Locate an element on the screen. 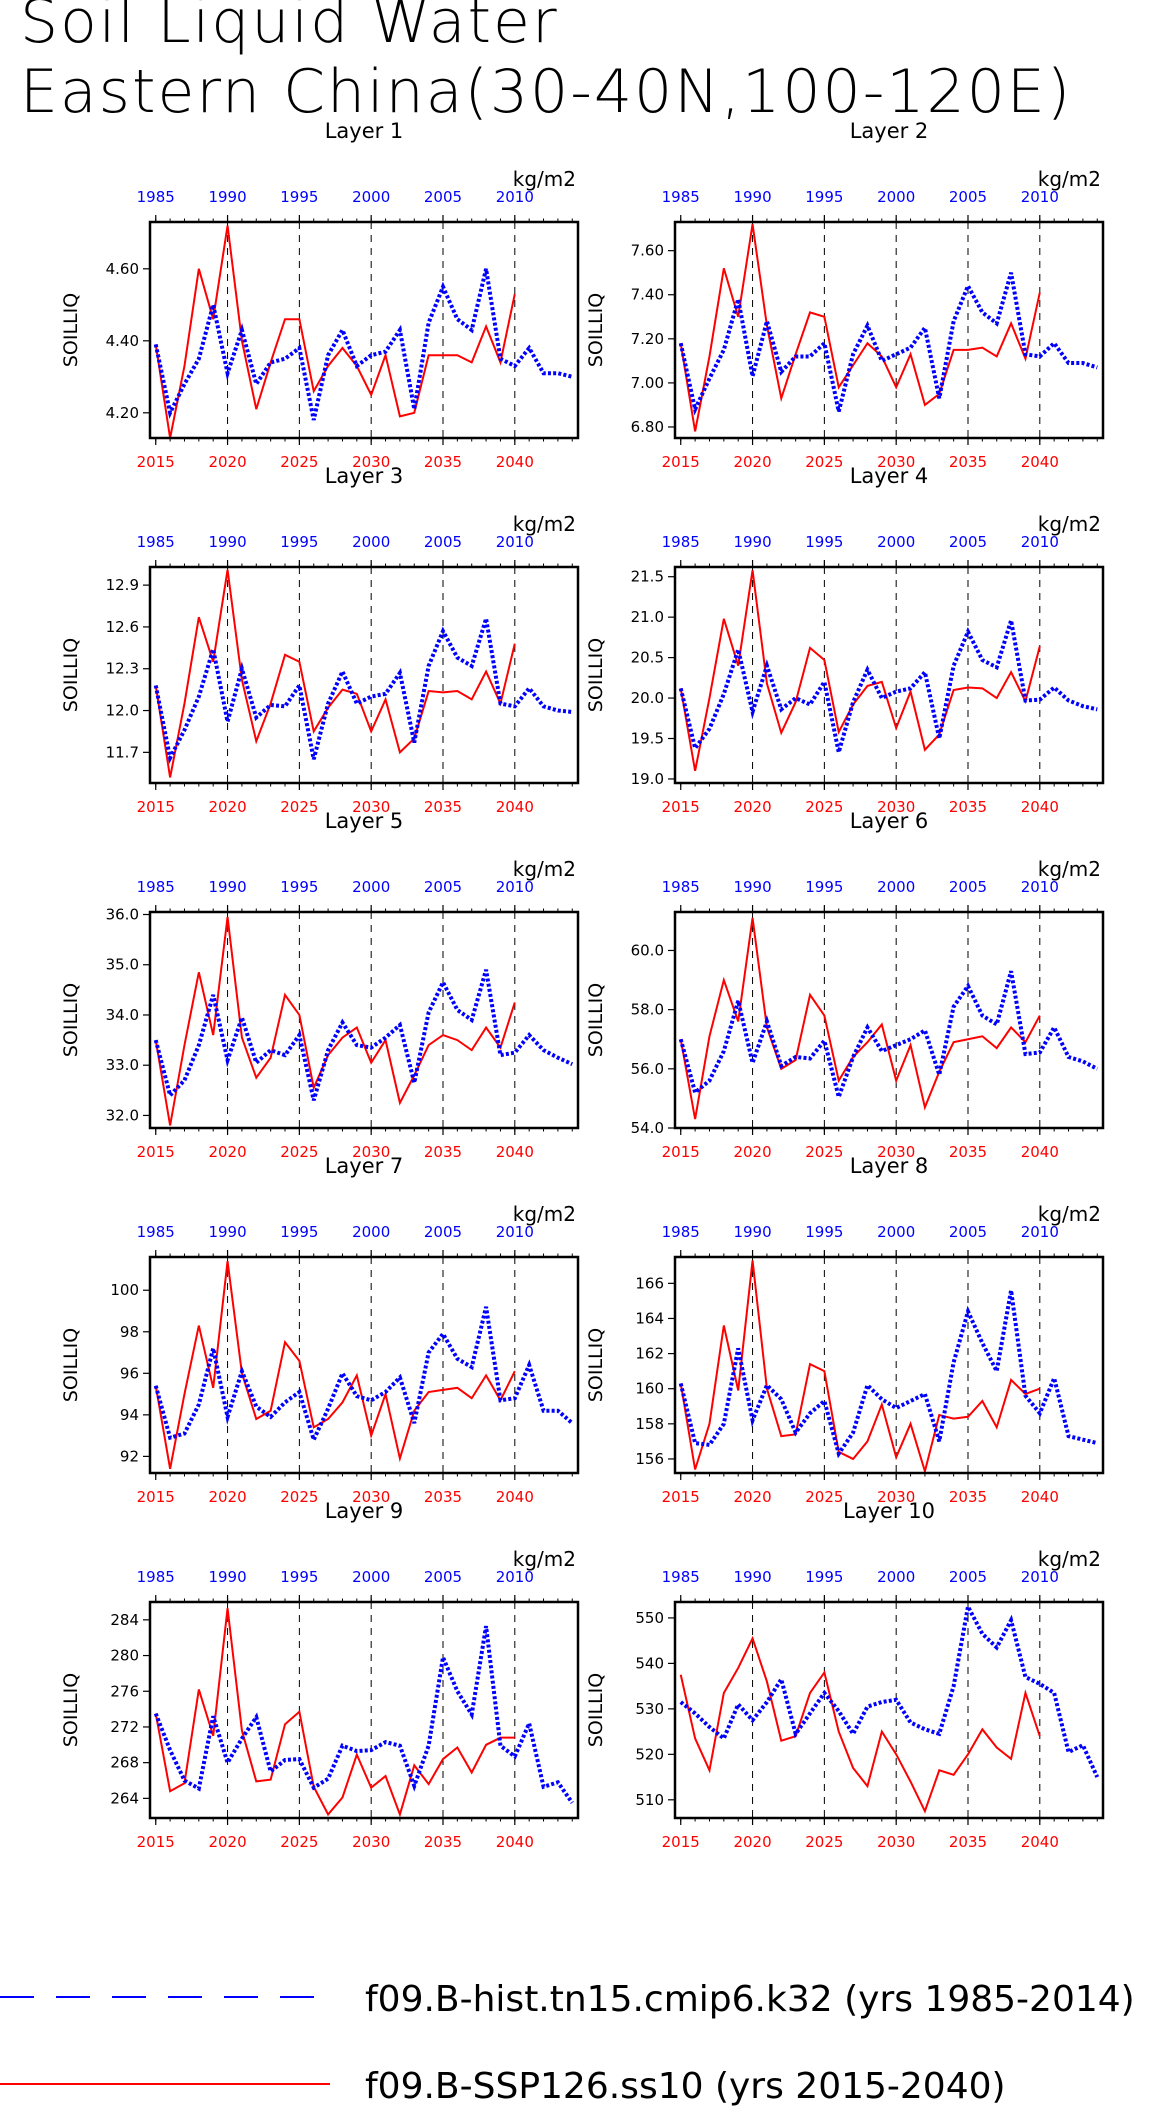 This screenshot has width=1155, height=2119. y-tick-label: 96 is located at coordinates (129, 1373).